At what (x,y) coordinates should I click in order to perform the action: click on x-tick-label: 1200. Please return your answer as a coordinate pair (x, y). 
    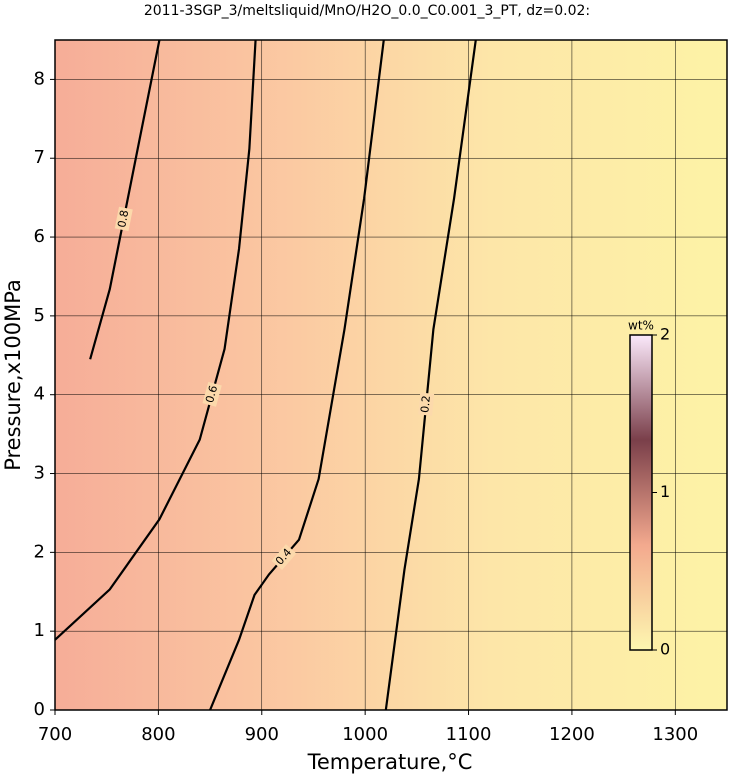
    Looking at the image, I should click on (572, 734).